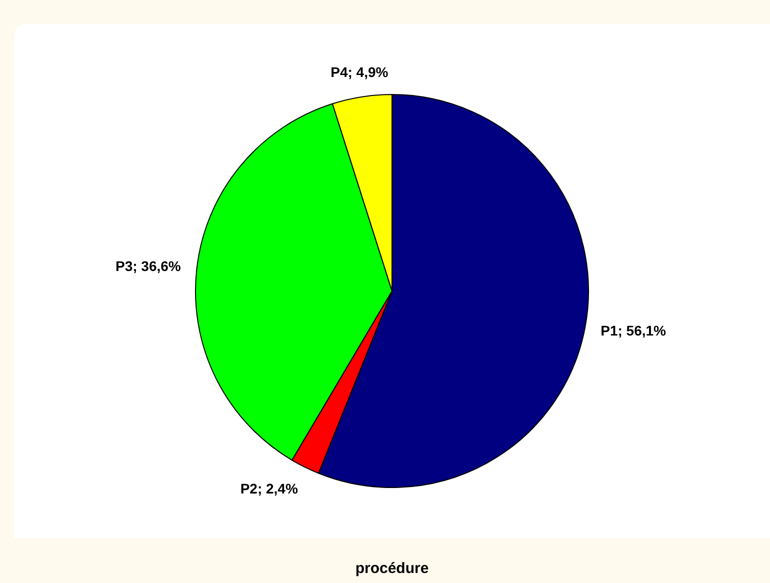 This screenshot has width=770, height=583. Describe the element at coordinates (359, 72) in the screenshot. I see `slice-label: P4; 4,9%` at that location.